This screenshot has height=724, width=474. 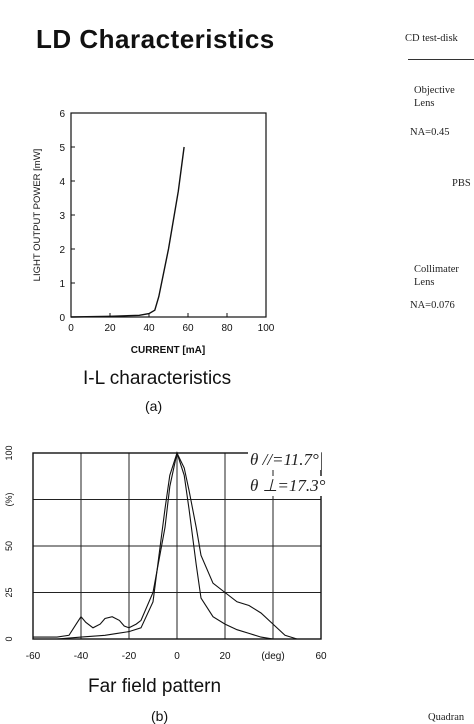 What do you see at coordinates (284, 460) in the screenshot?
I see `theta-parallel-annotation: θ //=11.7°` at bounding box center [284, 460].